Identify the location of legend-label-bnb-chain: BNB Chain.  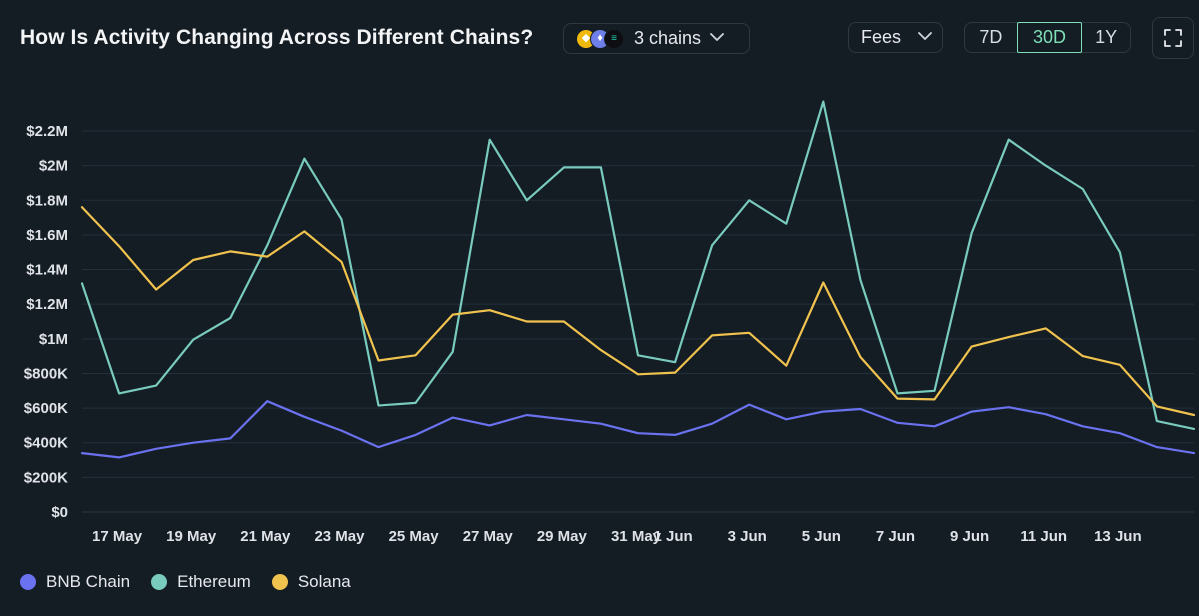
(88, 581).